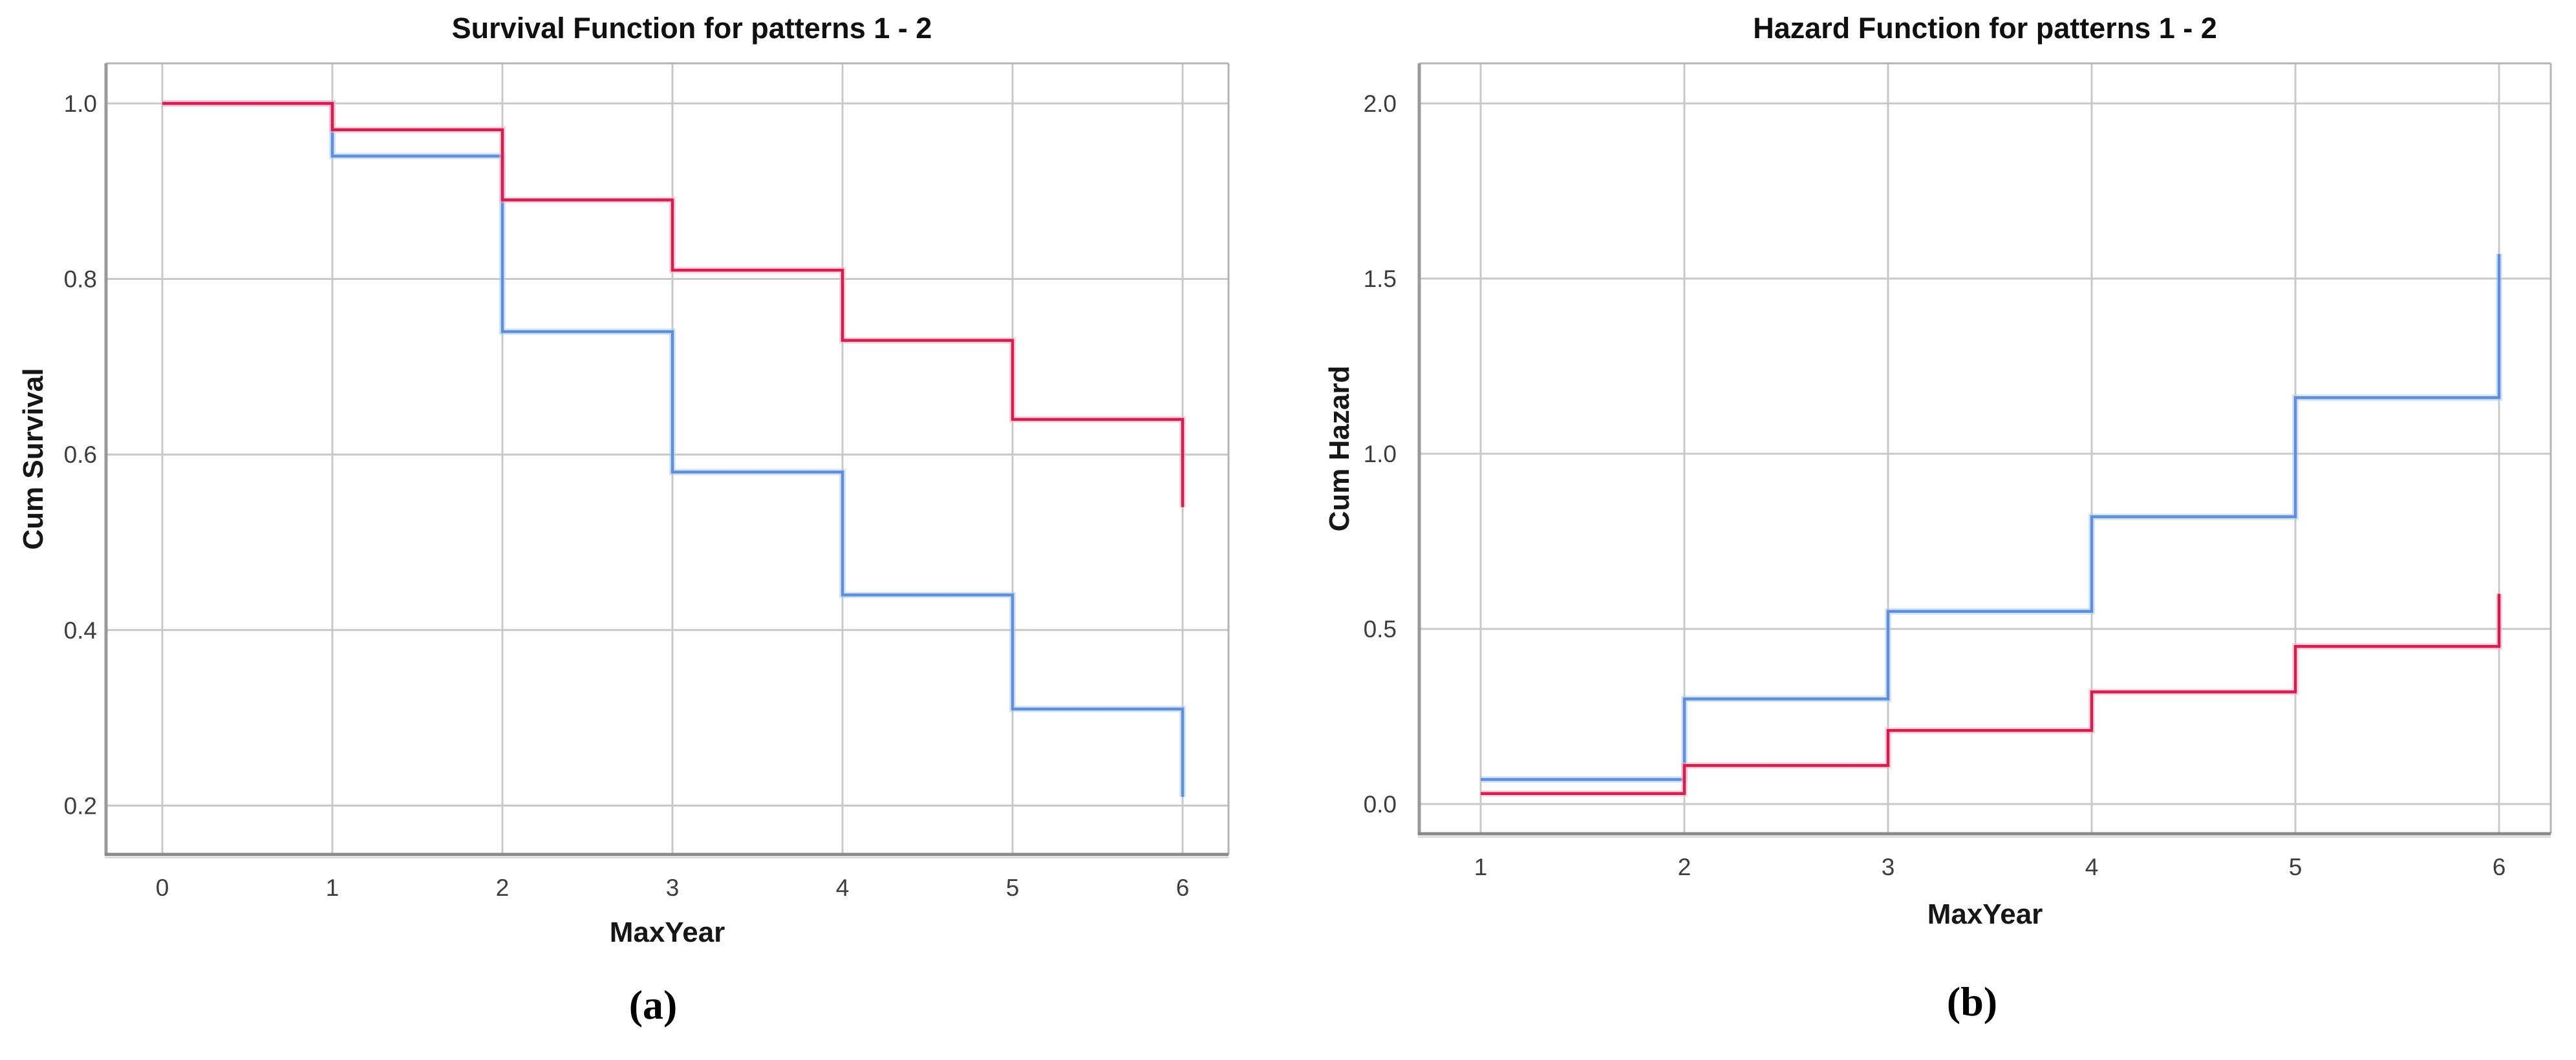 This screenshot has width=2576, height=1060. Describe the element at coordinates (1380, 279) in the screenshot. I see `y-tick-label: 1.5` at that location.